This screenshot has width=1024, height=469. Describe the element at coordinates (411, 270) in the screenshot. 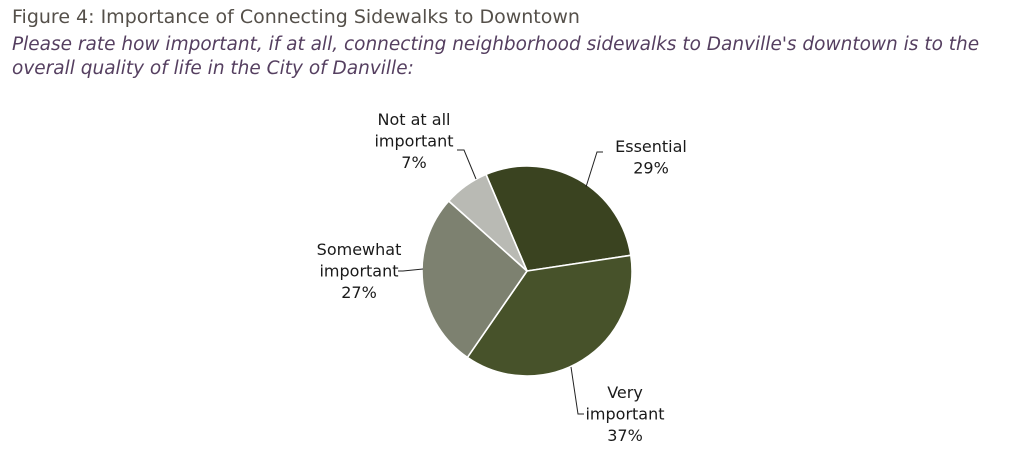

I see `leader-line-somewhat-important` at that location.